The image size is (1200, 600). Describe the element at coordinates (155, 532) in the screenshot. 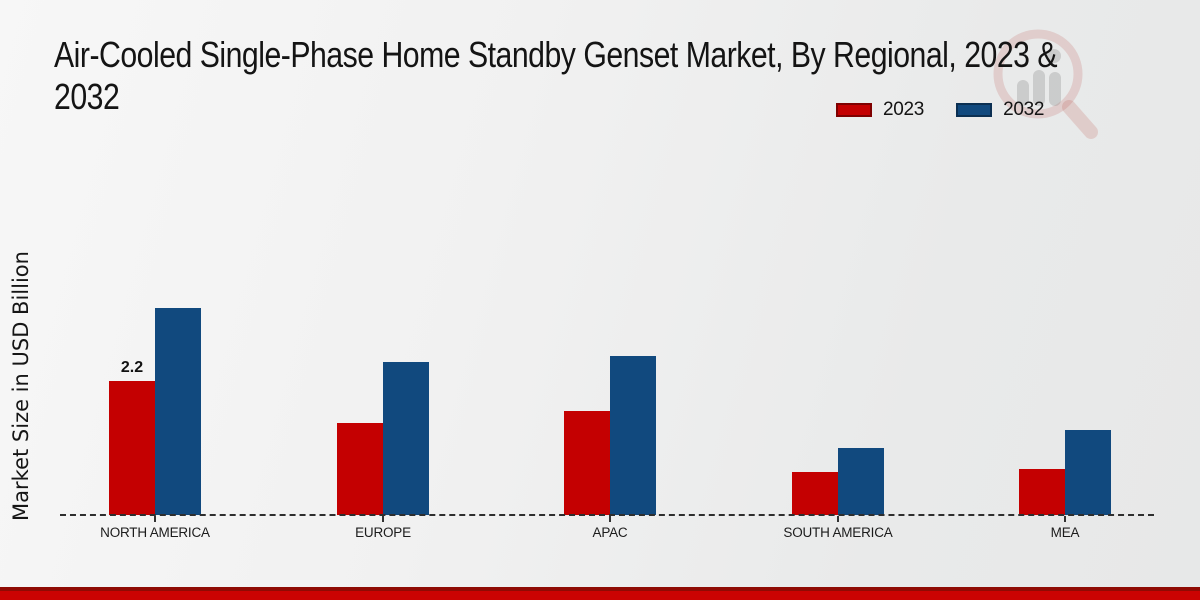

I see `category-label-north-america: NORTH AMERICA` at that location.